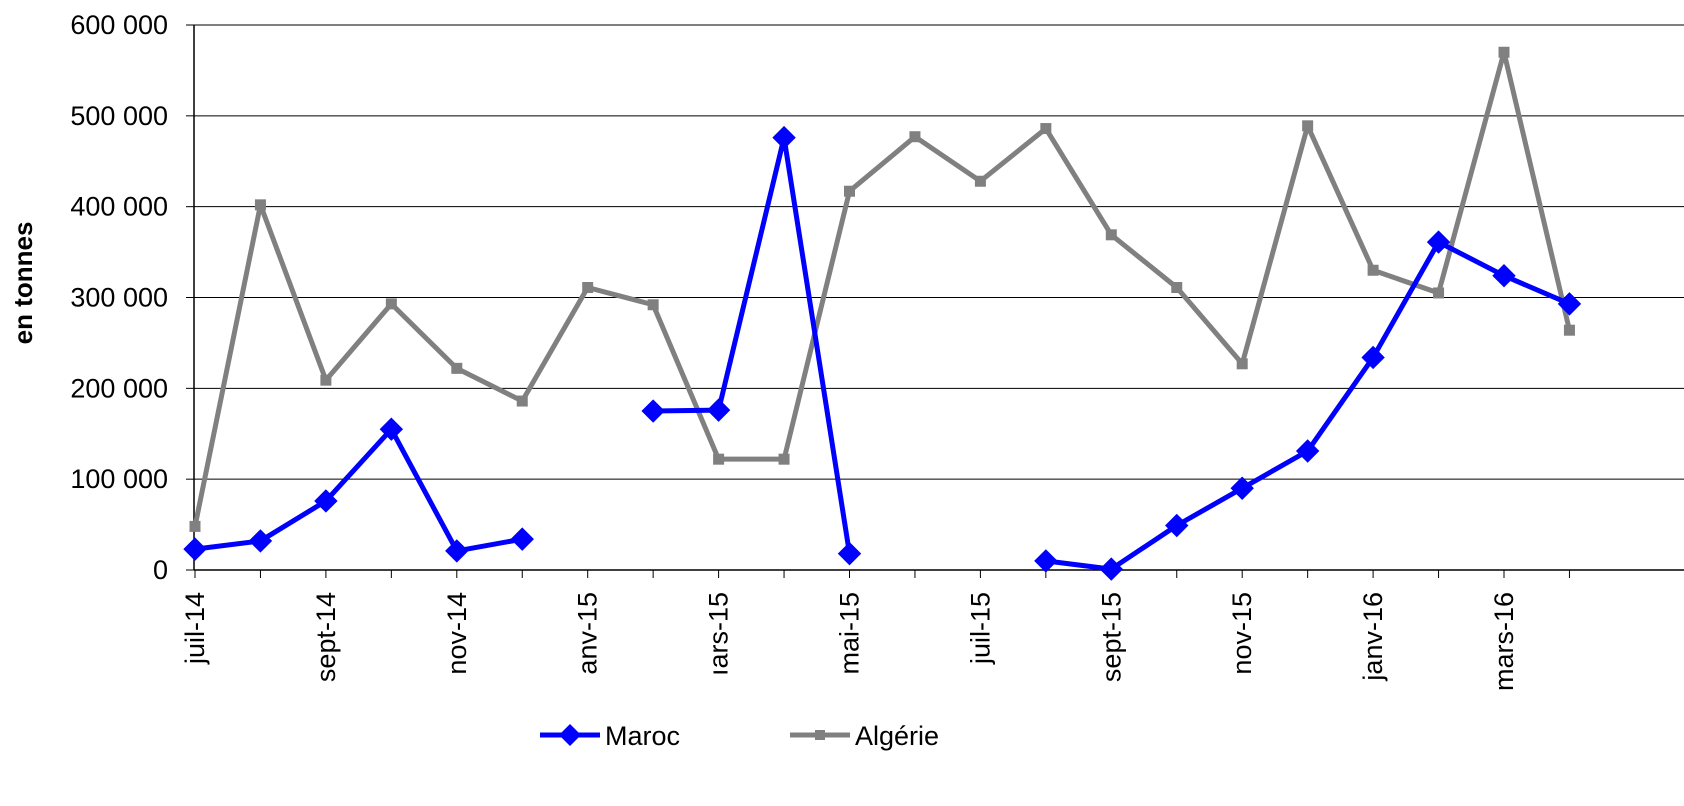 This screenshot has width=1684, height=806. Describe the element at coordinates (980, 628) in the screenshot. I see `x-tick-label: juil-15` at that location.